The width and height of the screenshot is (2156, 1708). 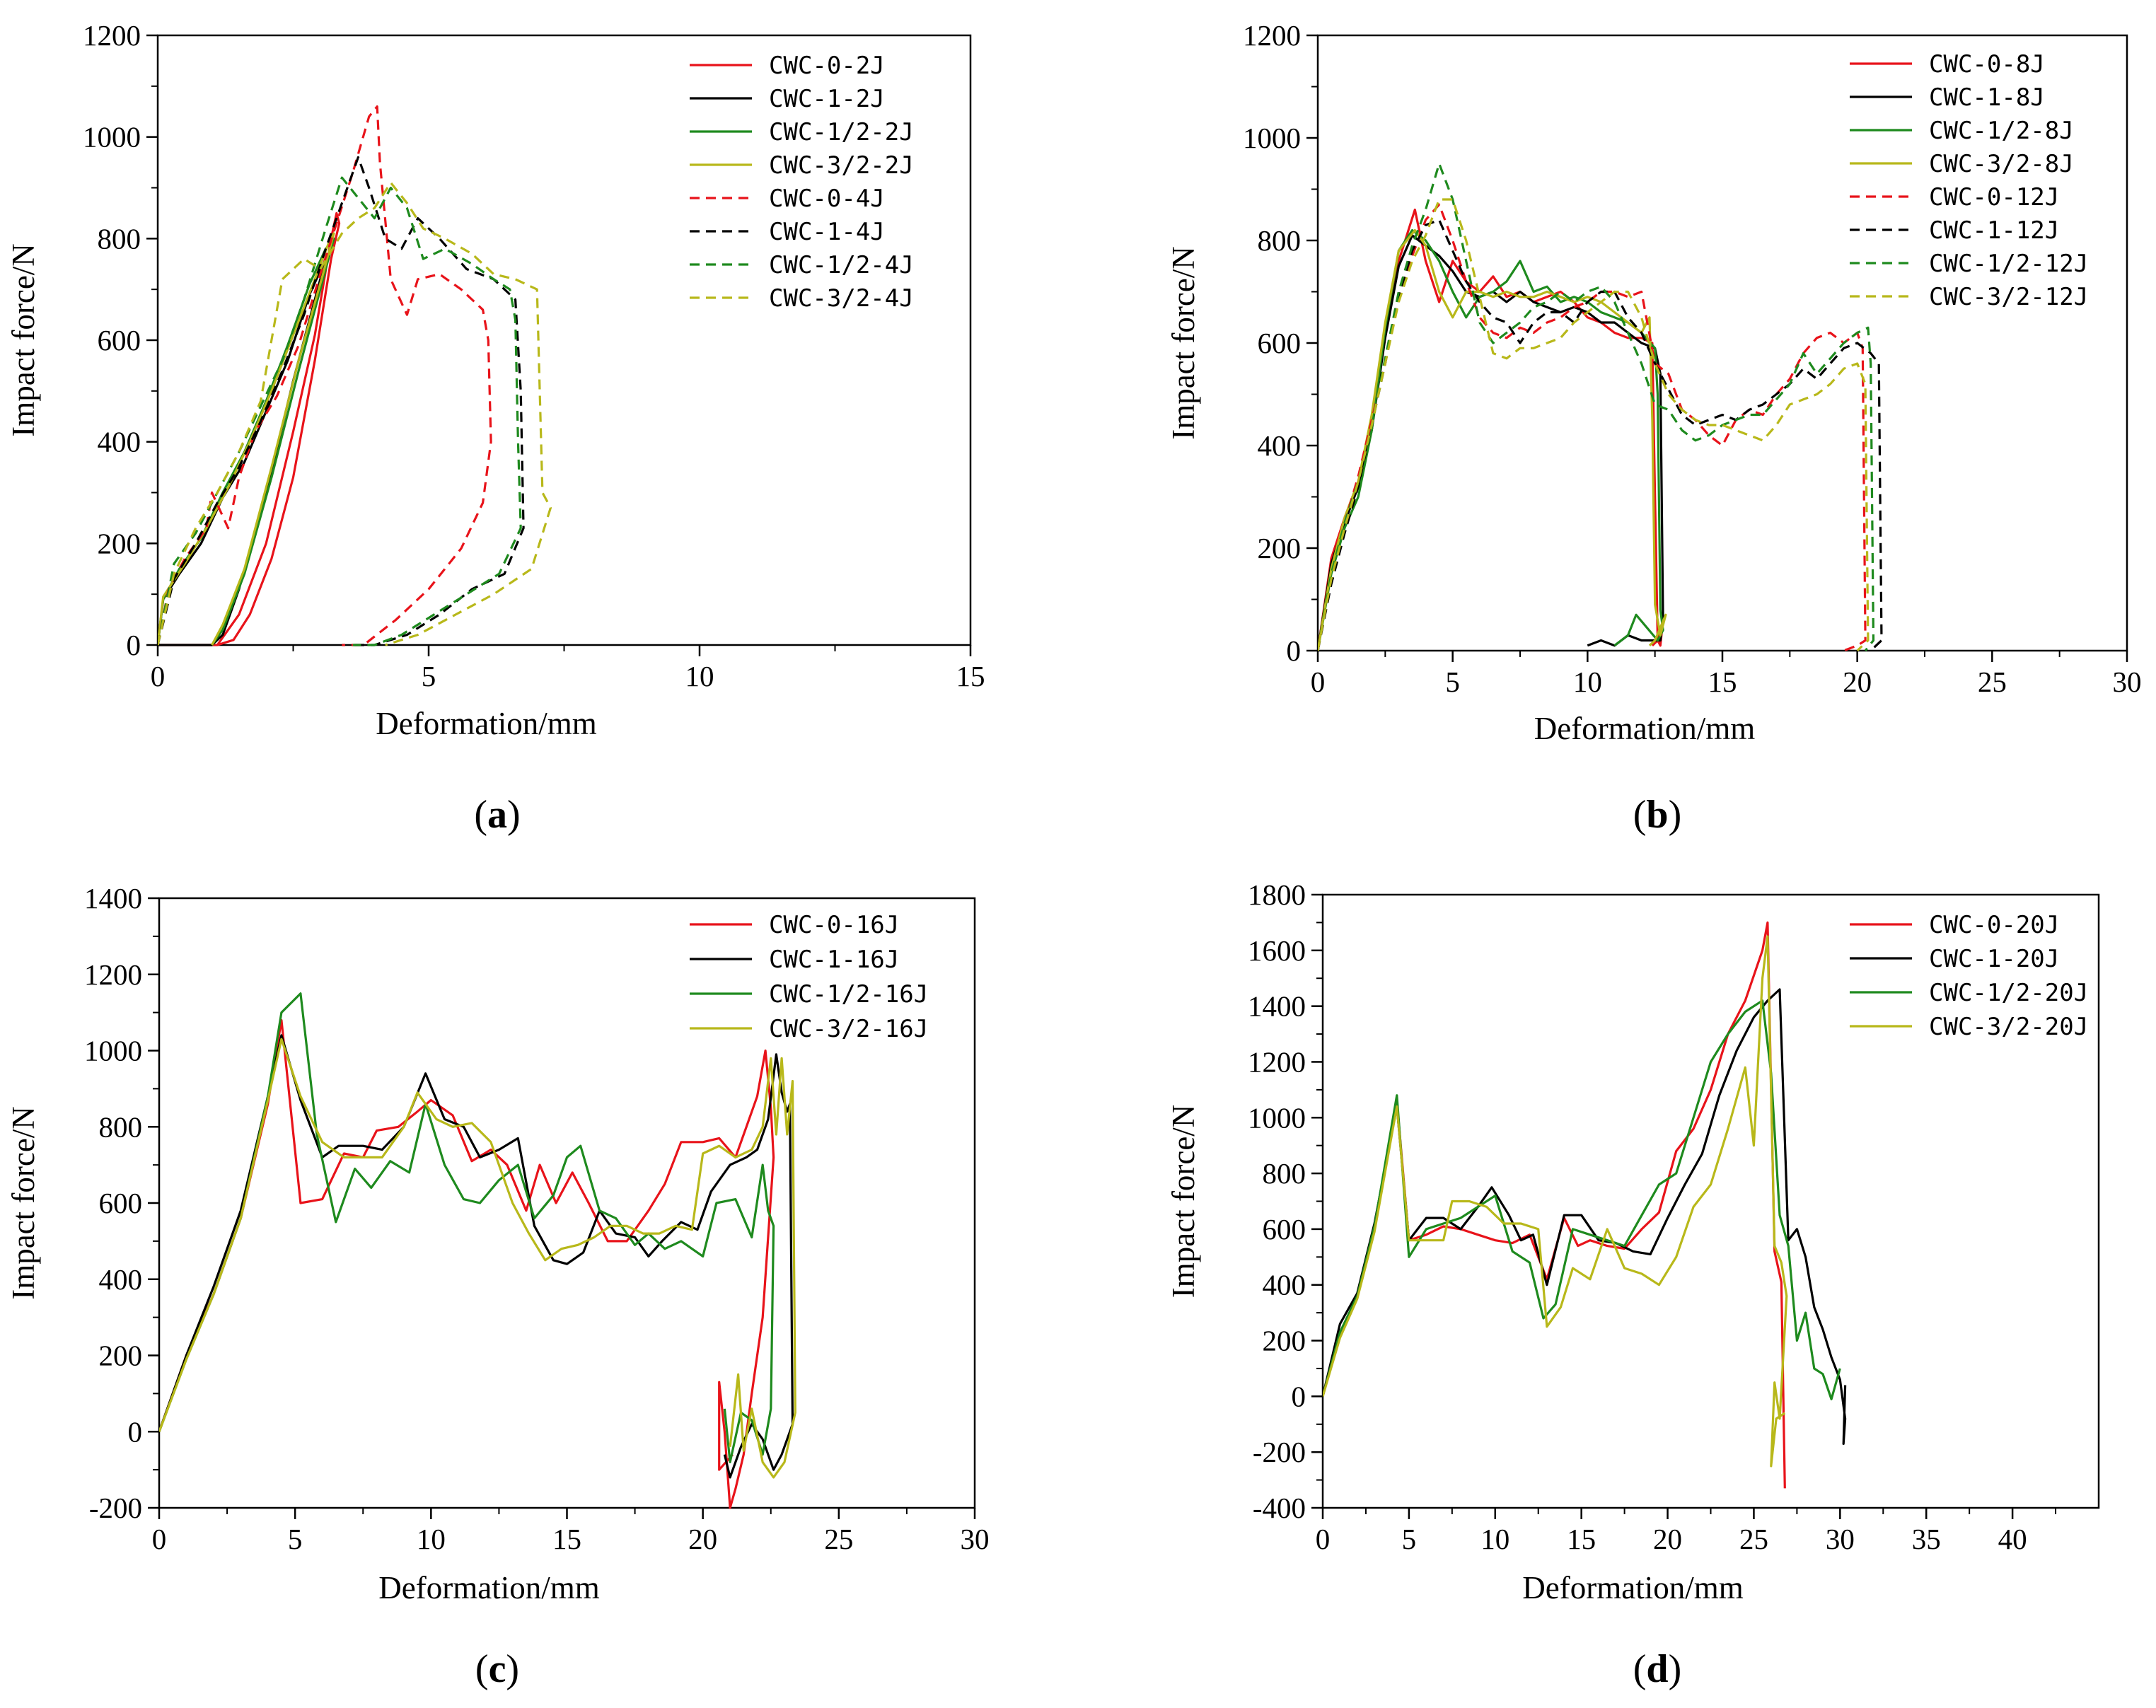 I want to click on legend-label-cwc-1-2-8j: CWC-1/2-8J, so click(x=2001, y=131).